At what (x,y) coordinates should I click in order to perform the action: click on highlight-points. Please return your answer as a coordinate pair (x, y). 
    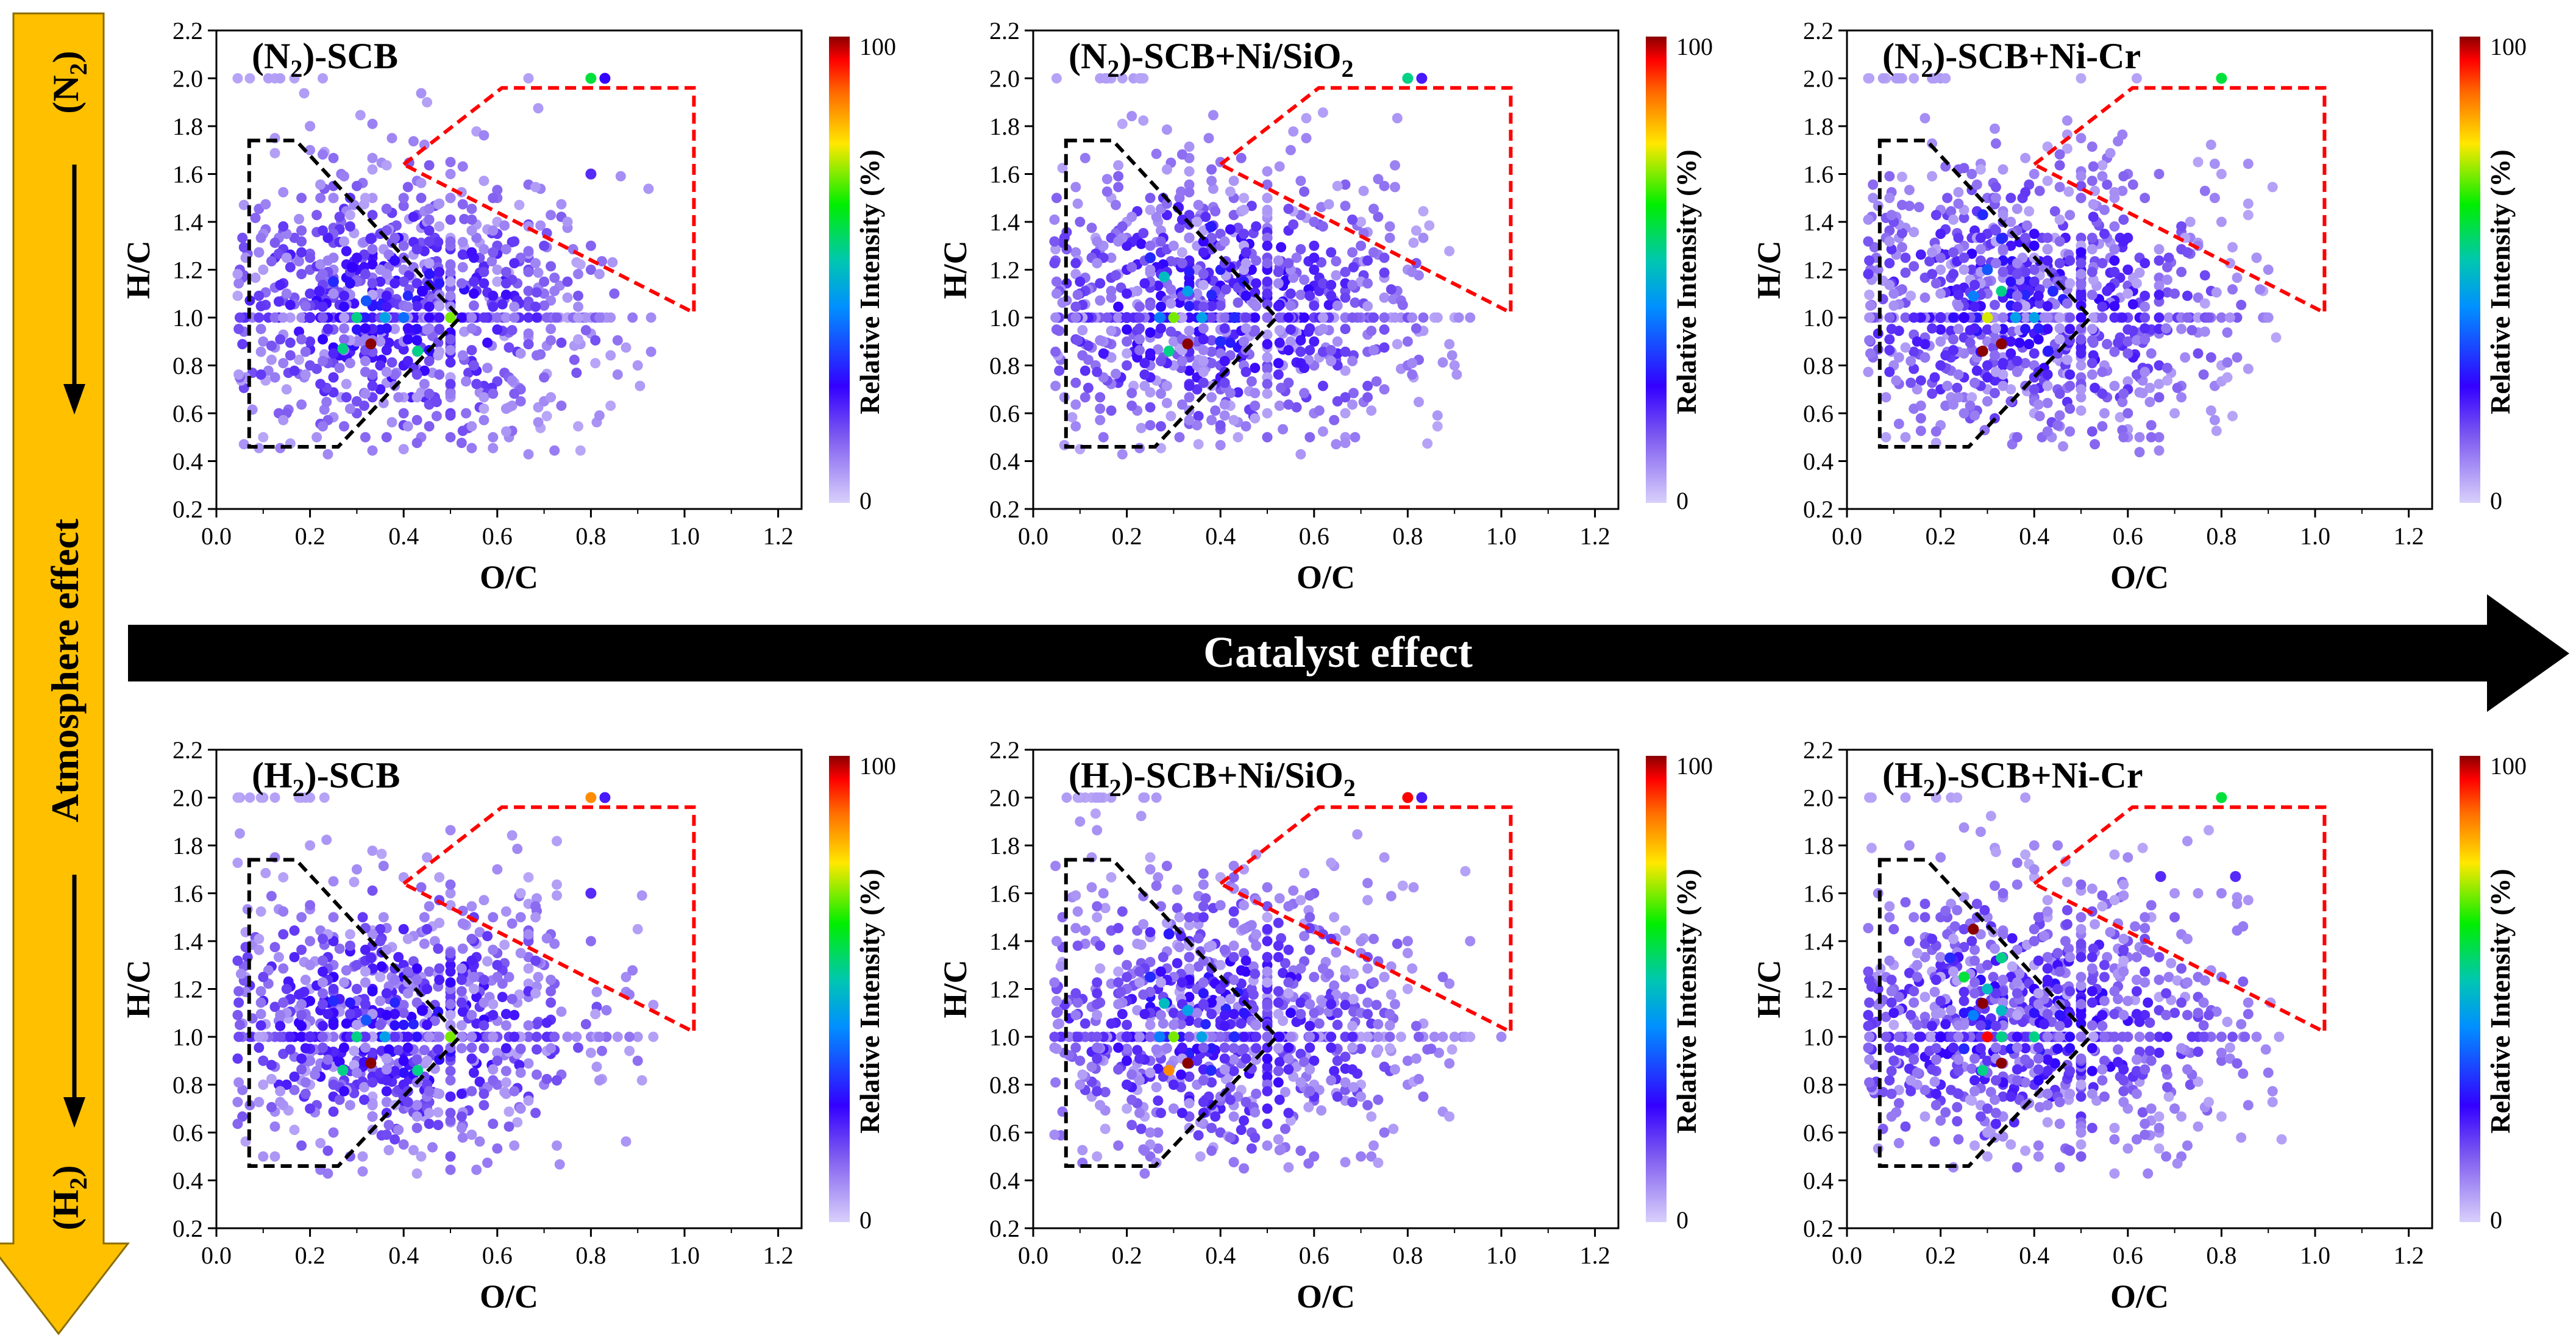
    Looking at the image, I should click on (1274, 215).